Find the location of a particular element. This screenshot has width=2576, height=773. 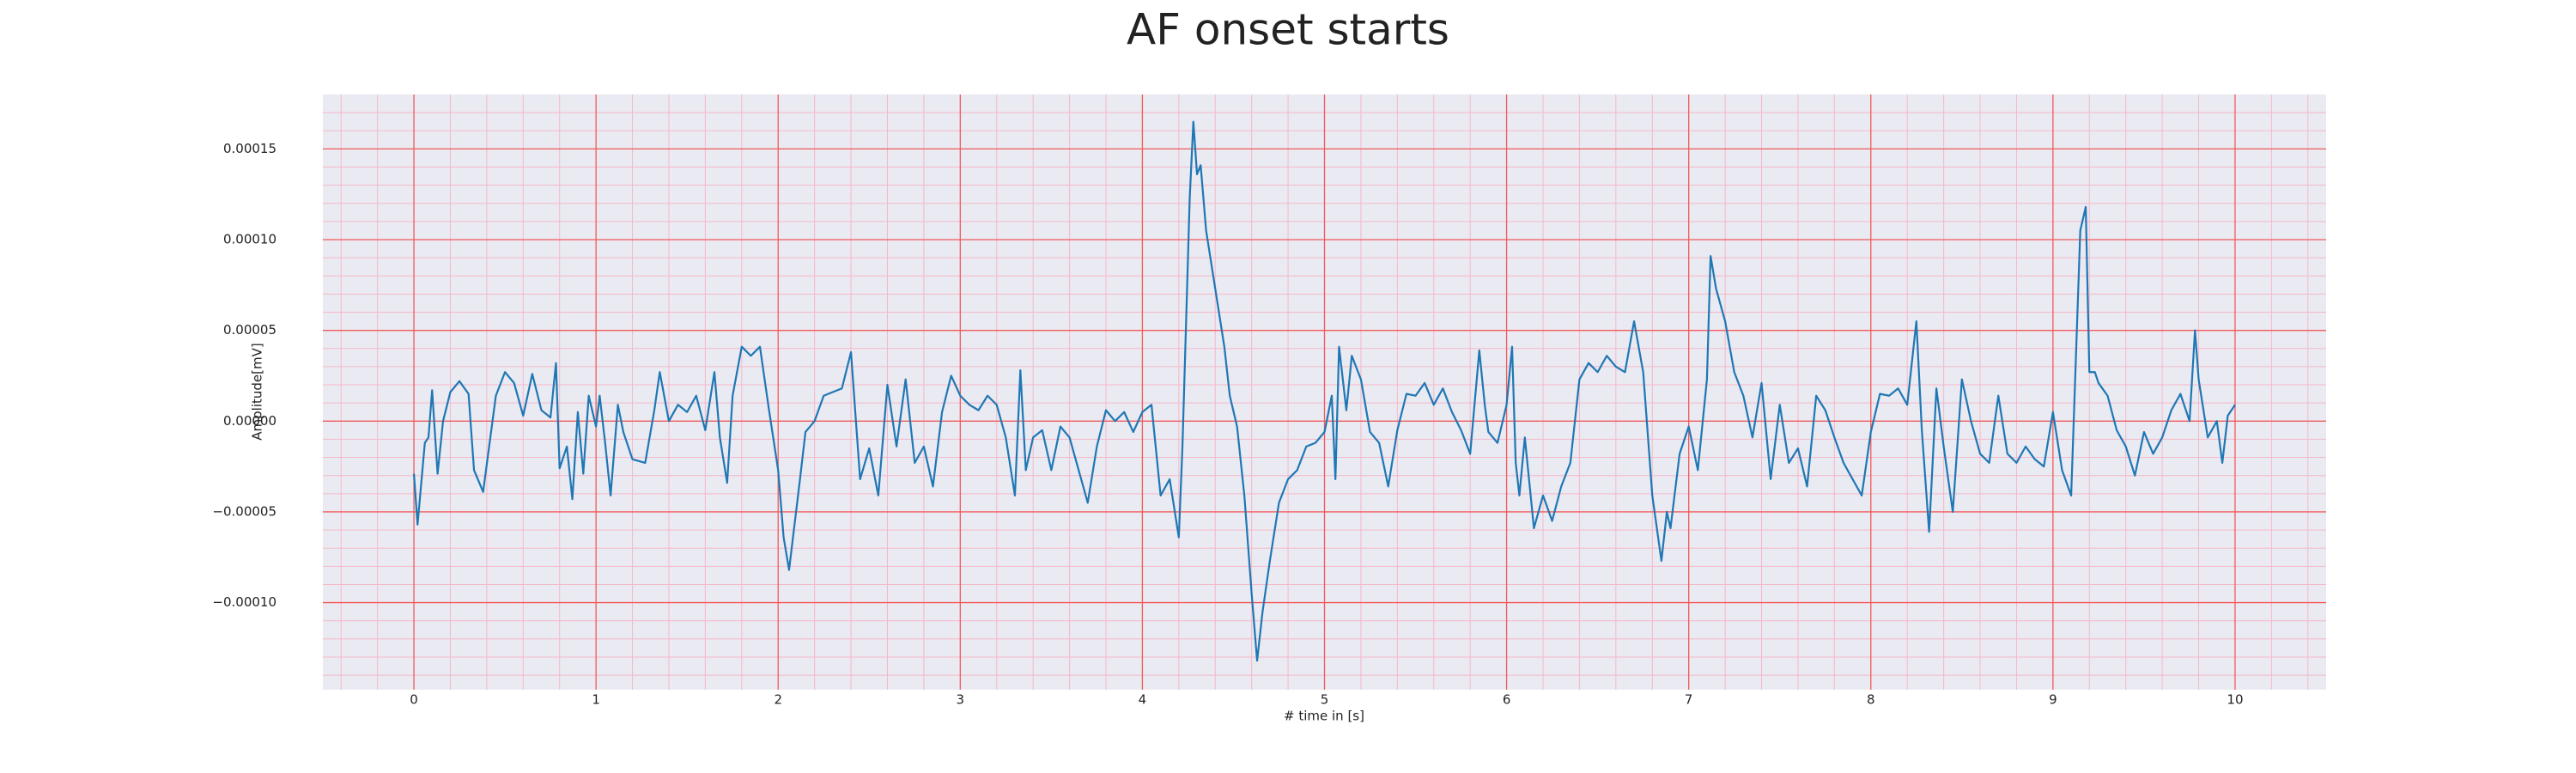

x-tick-label: 9 is located at coordinates (2053, 700).